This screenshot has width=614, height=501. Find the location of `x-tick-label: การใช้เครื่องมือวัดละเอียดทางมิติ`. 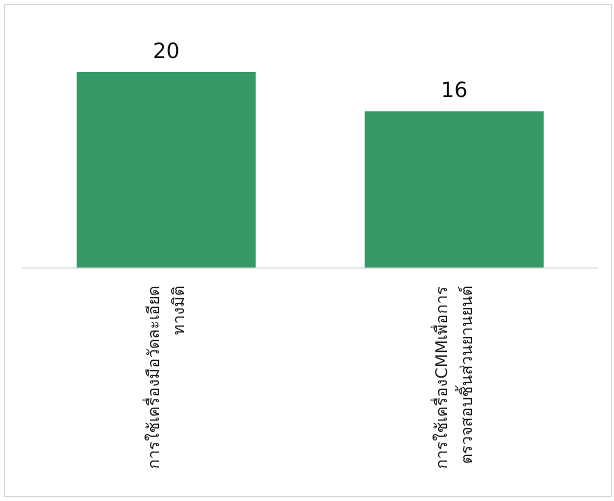

x-tick-label: การใช้เครื่องมือวัดละเอียดทางมิติ is located at coordinates (165, 377).